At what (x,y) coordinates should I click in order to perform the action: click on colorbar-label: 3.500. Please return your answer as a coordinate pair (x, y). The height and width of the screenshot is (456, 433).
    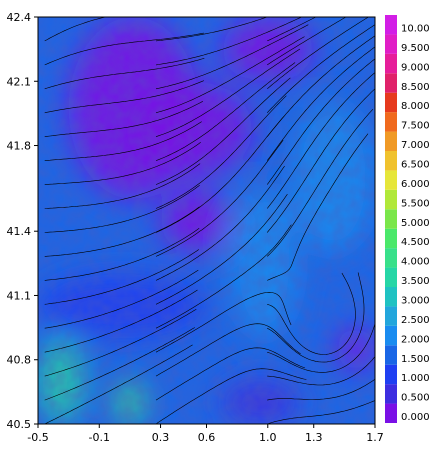
    Looking at the image, I should click on (415, 281).